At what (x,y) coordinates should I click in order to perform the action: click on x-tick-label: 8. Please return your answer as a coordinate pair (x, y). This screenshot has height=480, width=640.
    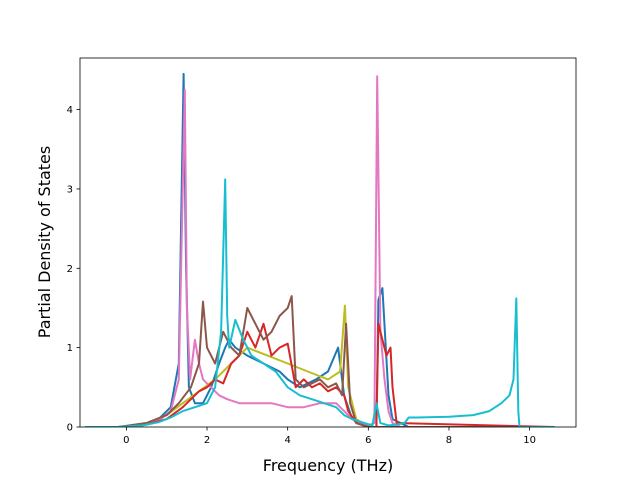
    Looking at the image, I should click on (449, 440).